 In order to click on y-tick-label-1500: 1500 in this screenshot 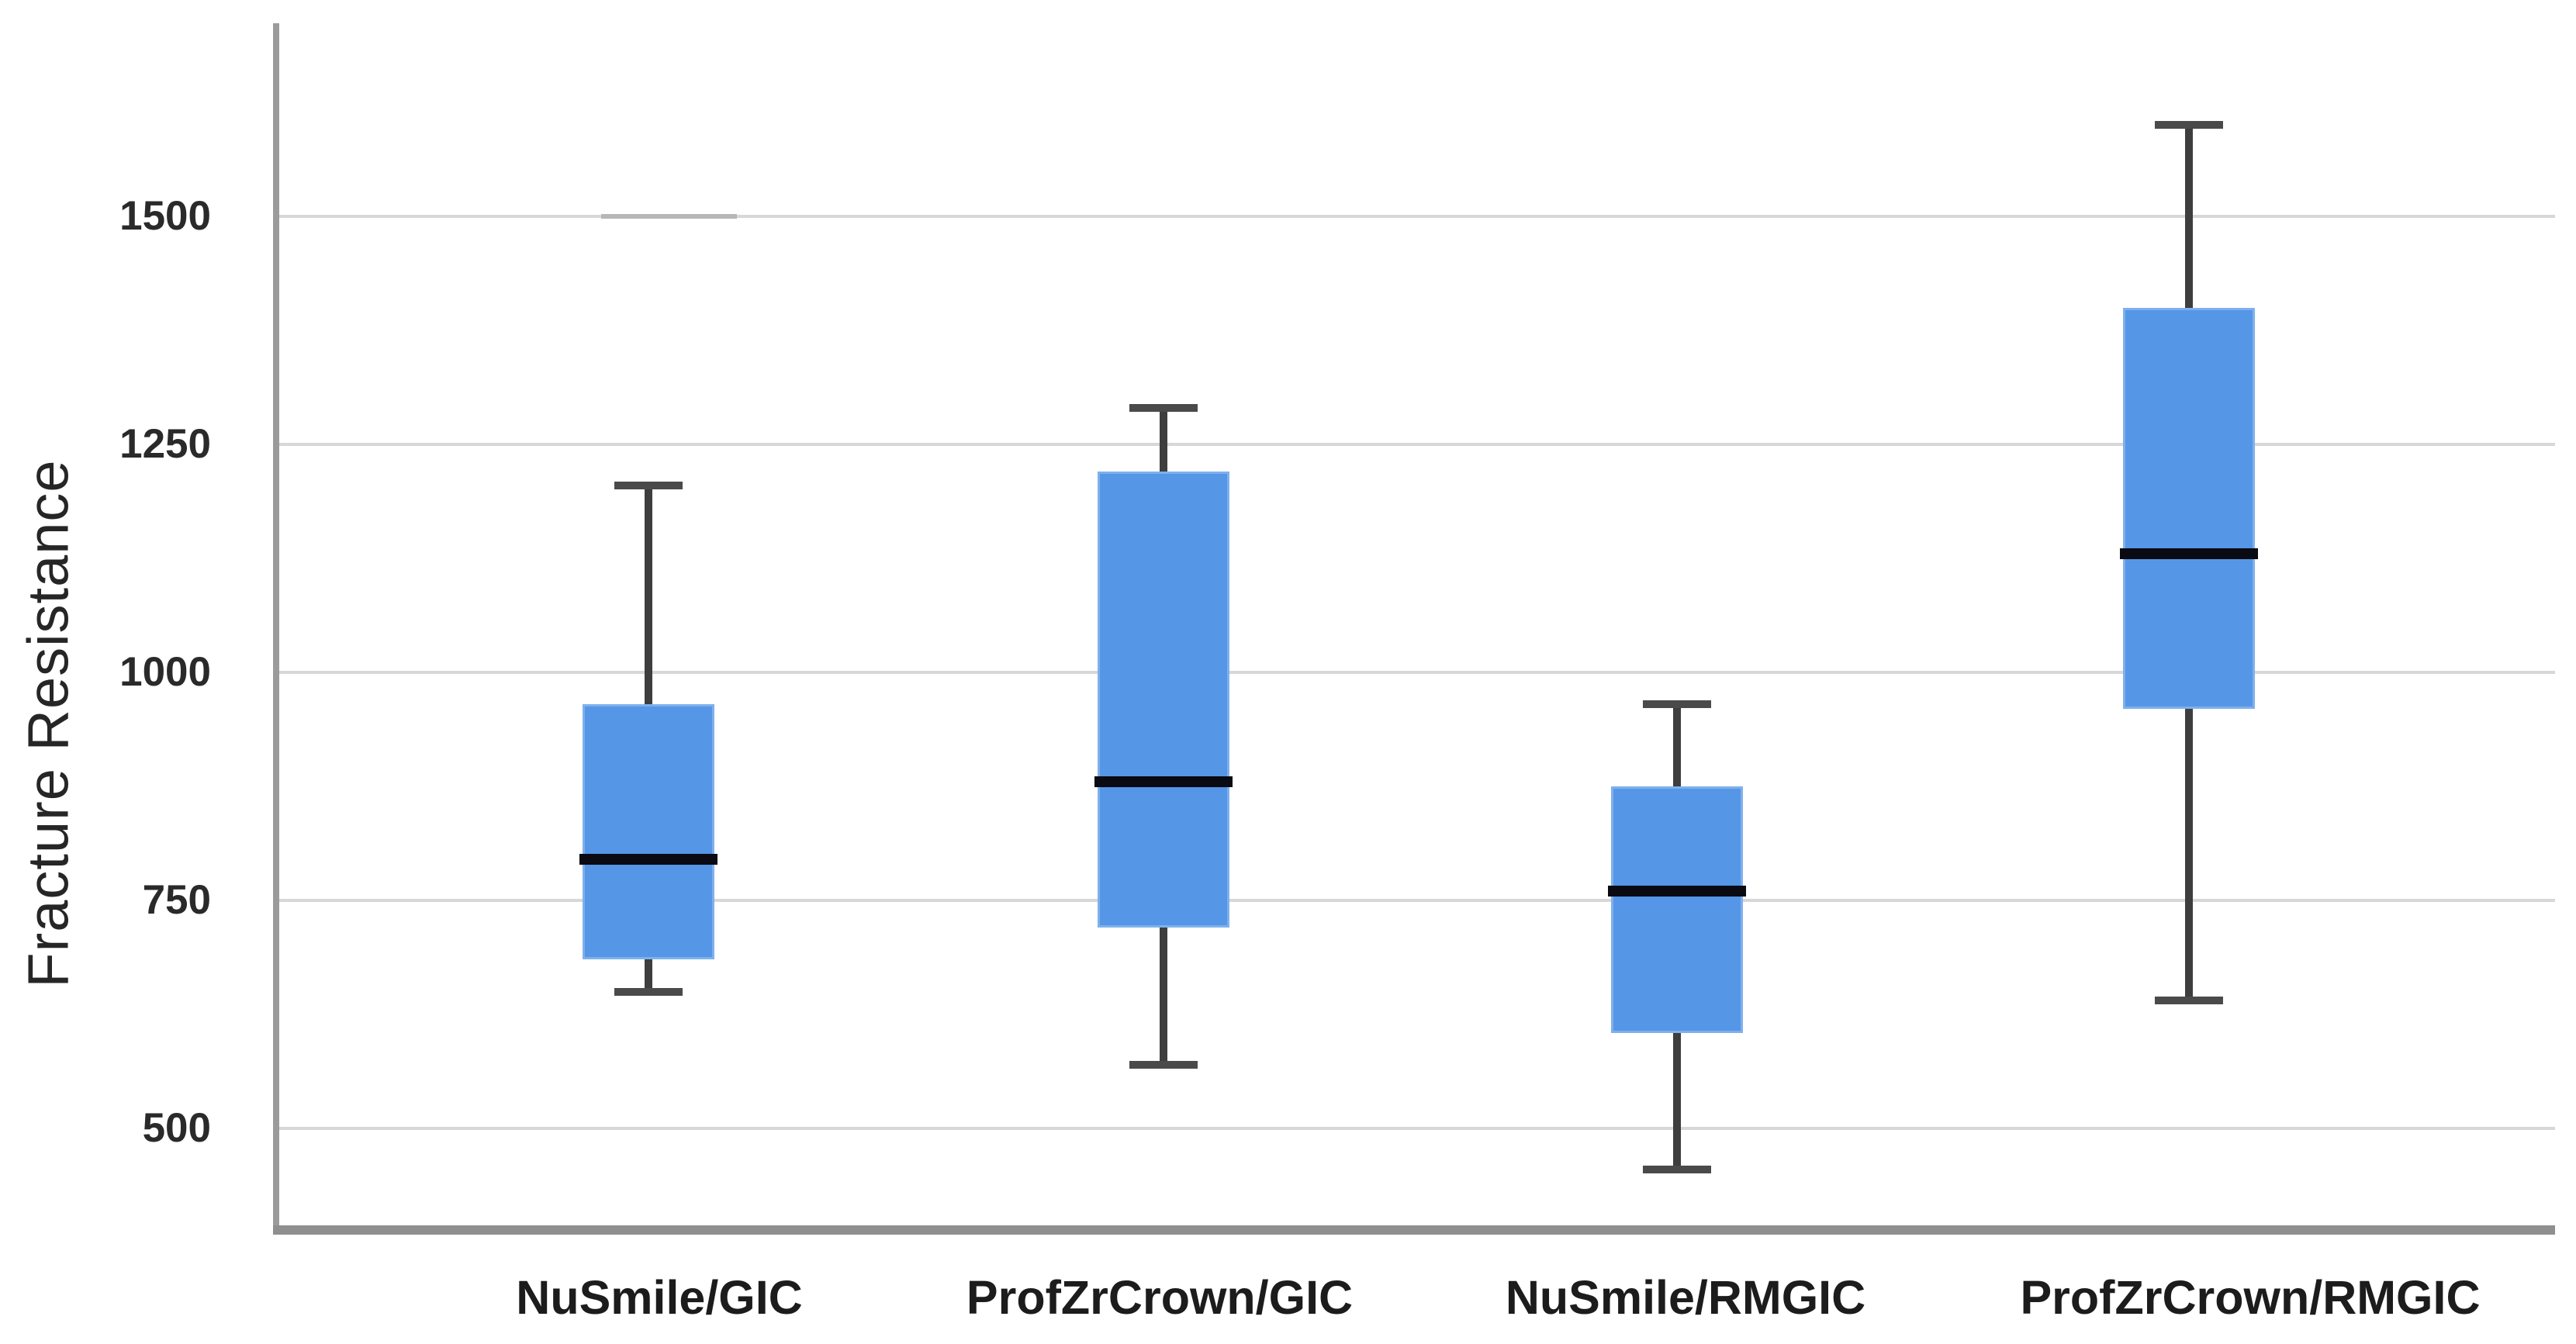, I will do `click(165, 216)`.